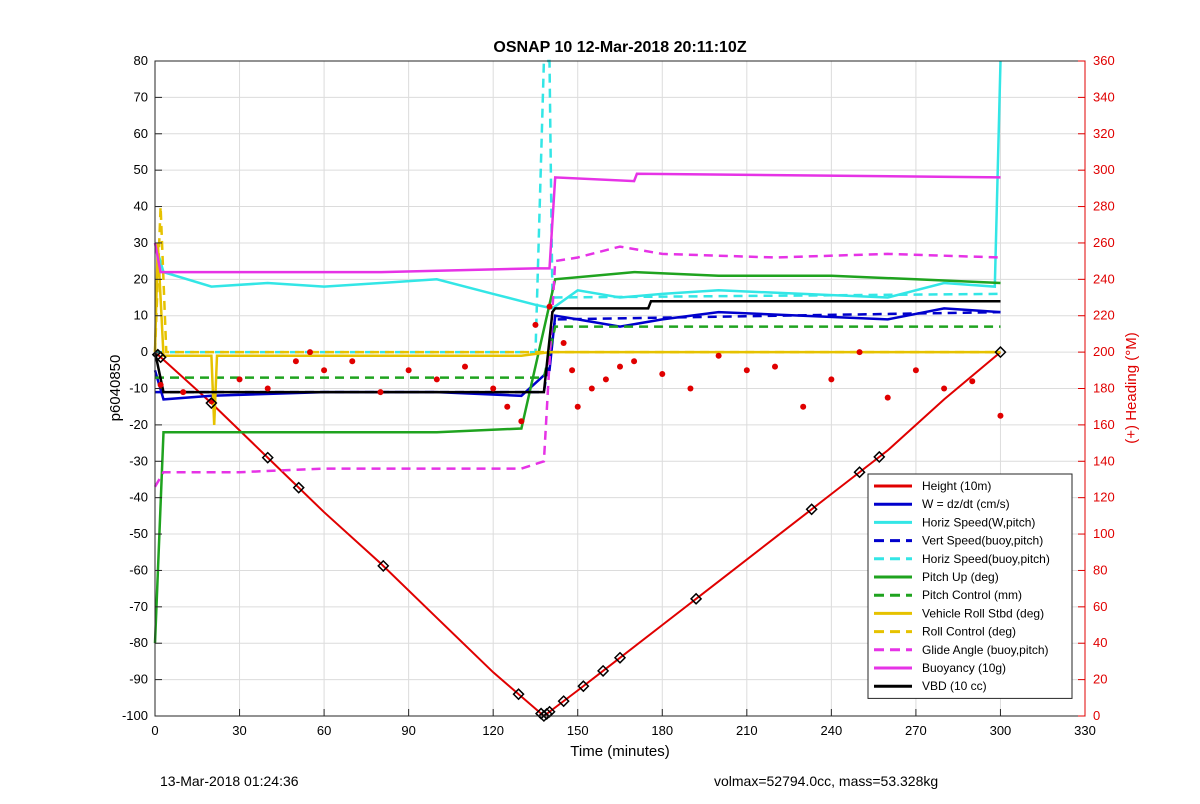  I want to click on y-tick-label: -60, so click(138, 569).